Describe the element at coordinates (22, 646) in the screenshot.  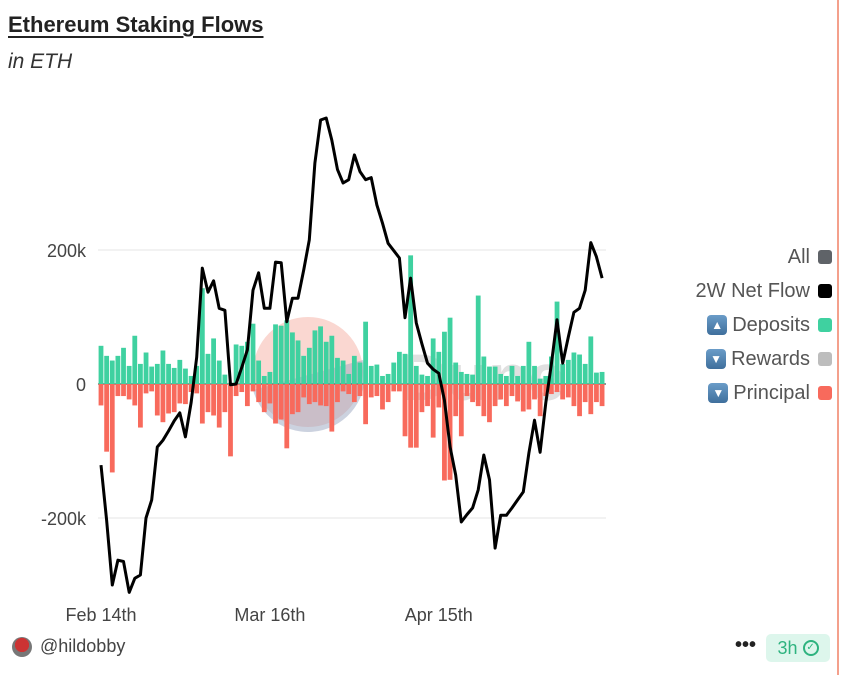
I see `avatar` at that location.